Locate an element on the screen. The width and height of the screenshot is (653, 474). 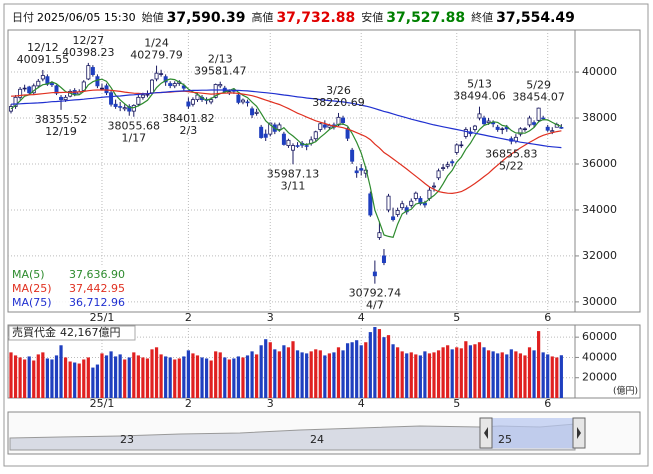
volume-title-box is located at coordinates (72, 333).